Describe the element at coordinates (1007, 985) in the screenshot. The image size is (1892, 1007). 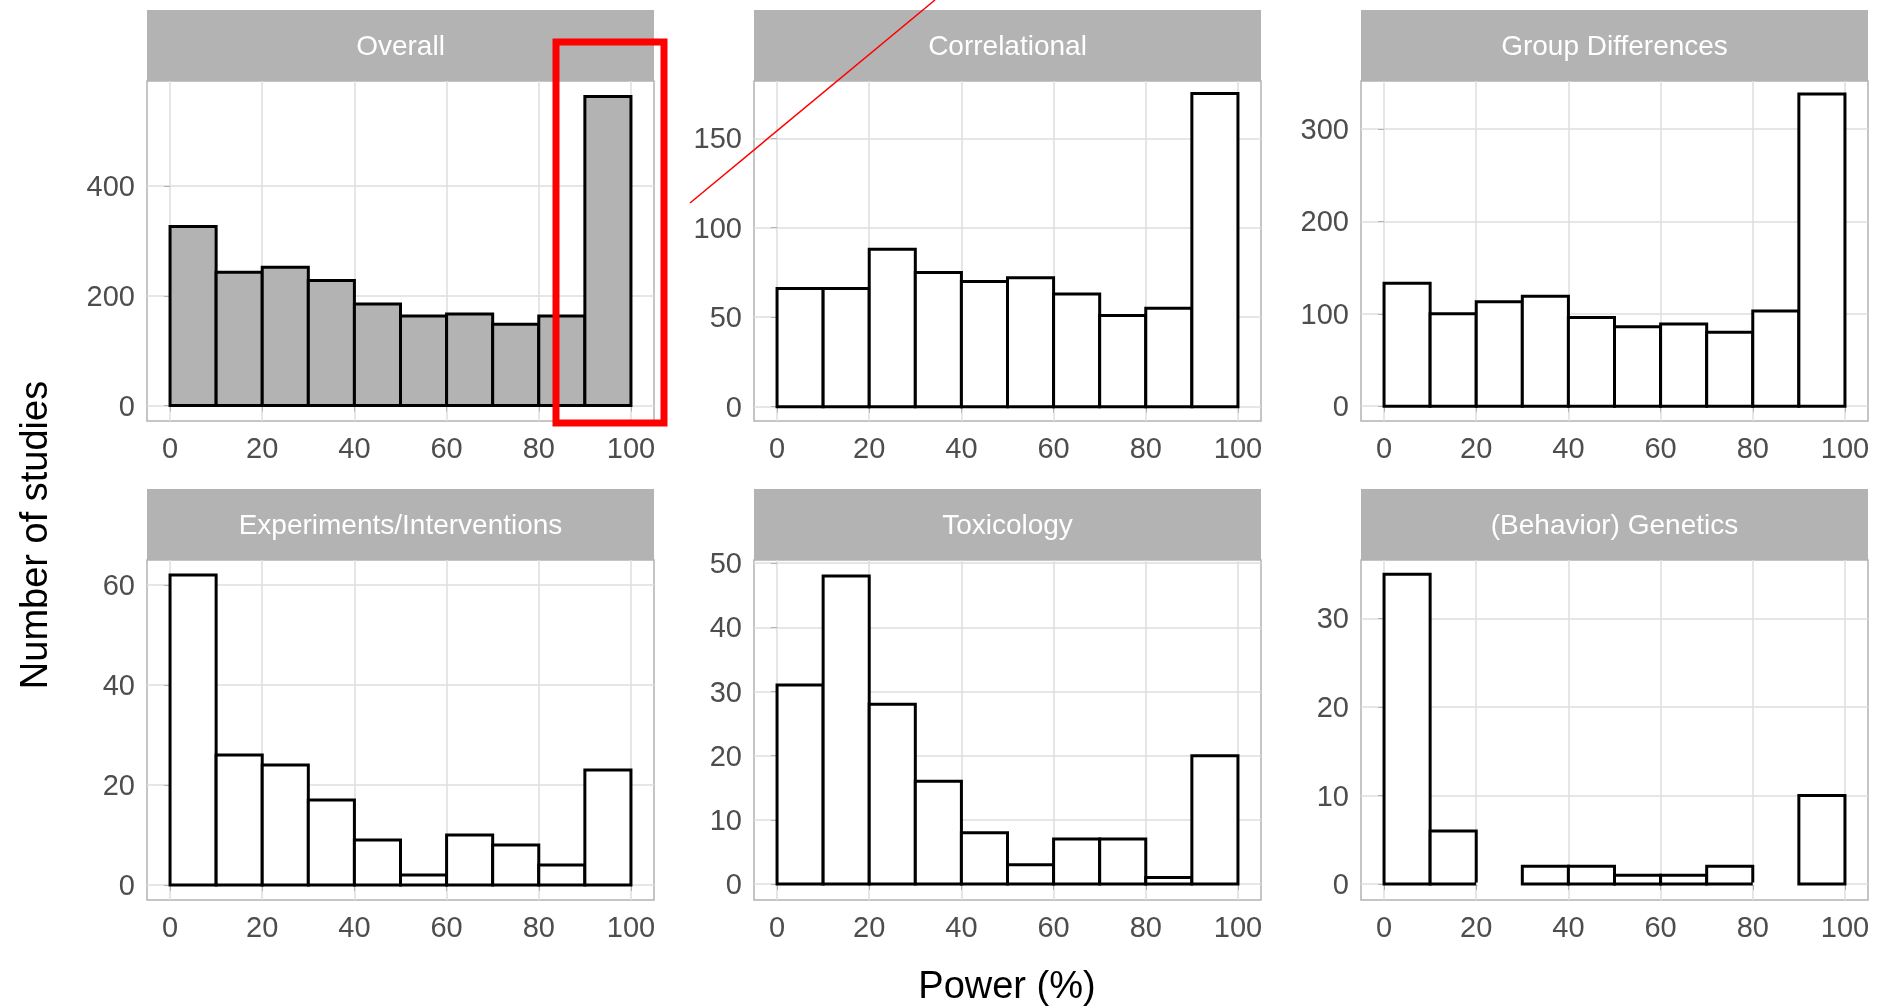
I see `x-axis-title: Power (%)` at that location.